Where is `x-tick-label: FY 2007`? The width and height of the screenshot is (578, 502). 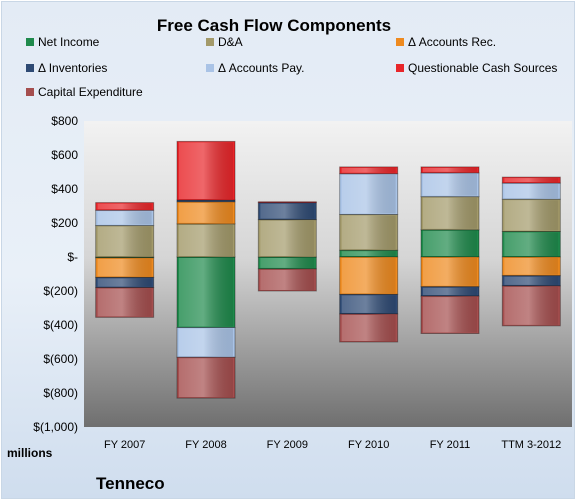
x-tick-label: FY 2007 is located at coordinates (124, 445).